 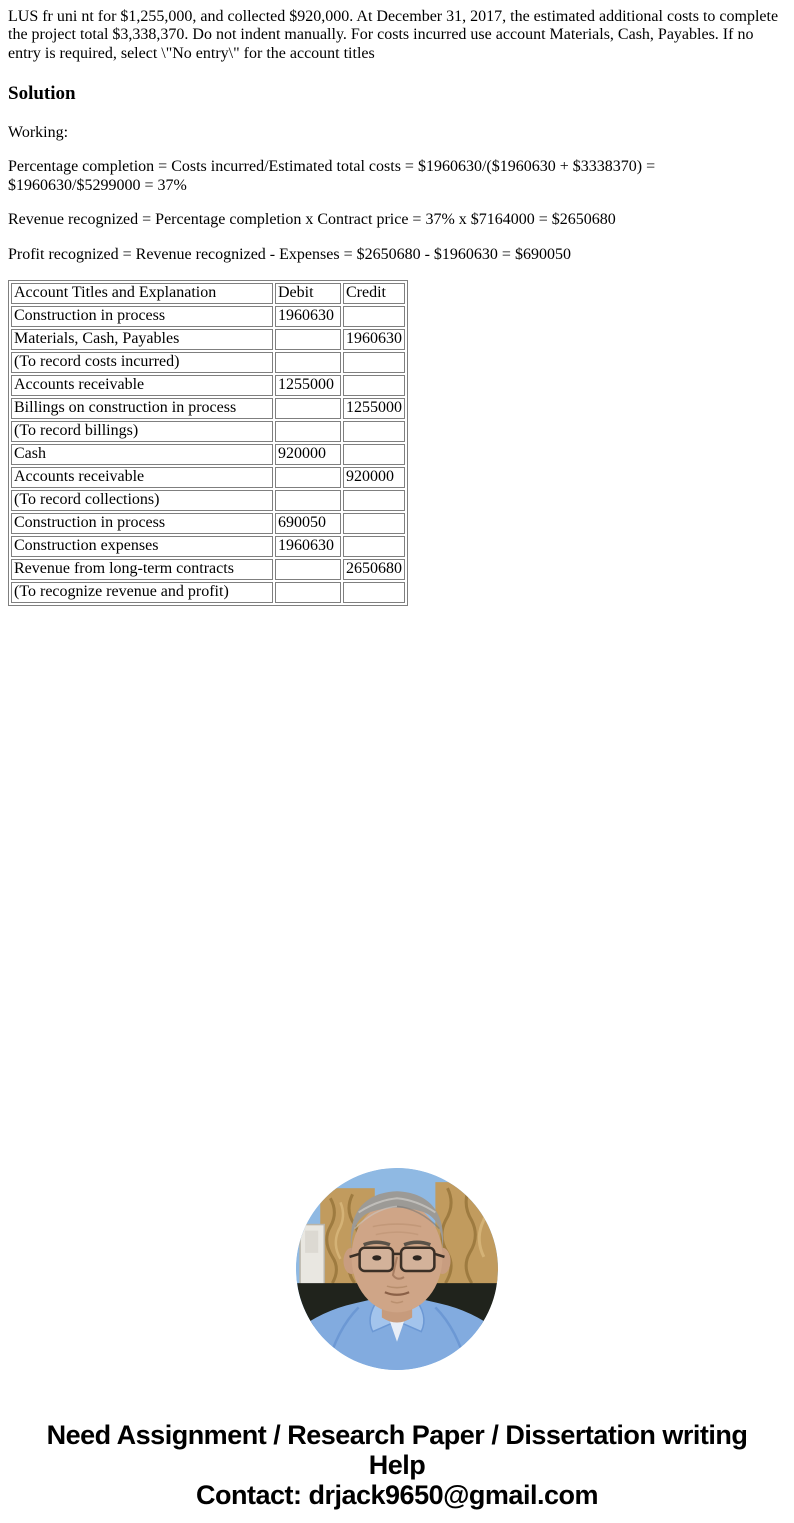 I want to click on debit-cell: 920000, so click(x=308, y=454).